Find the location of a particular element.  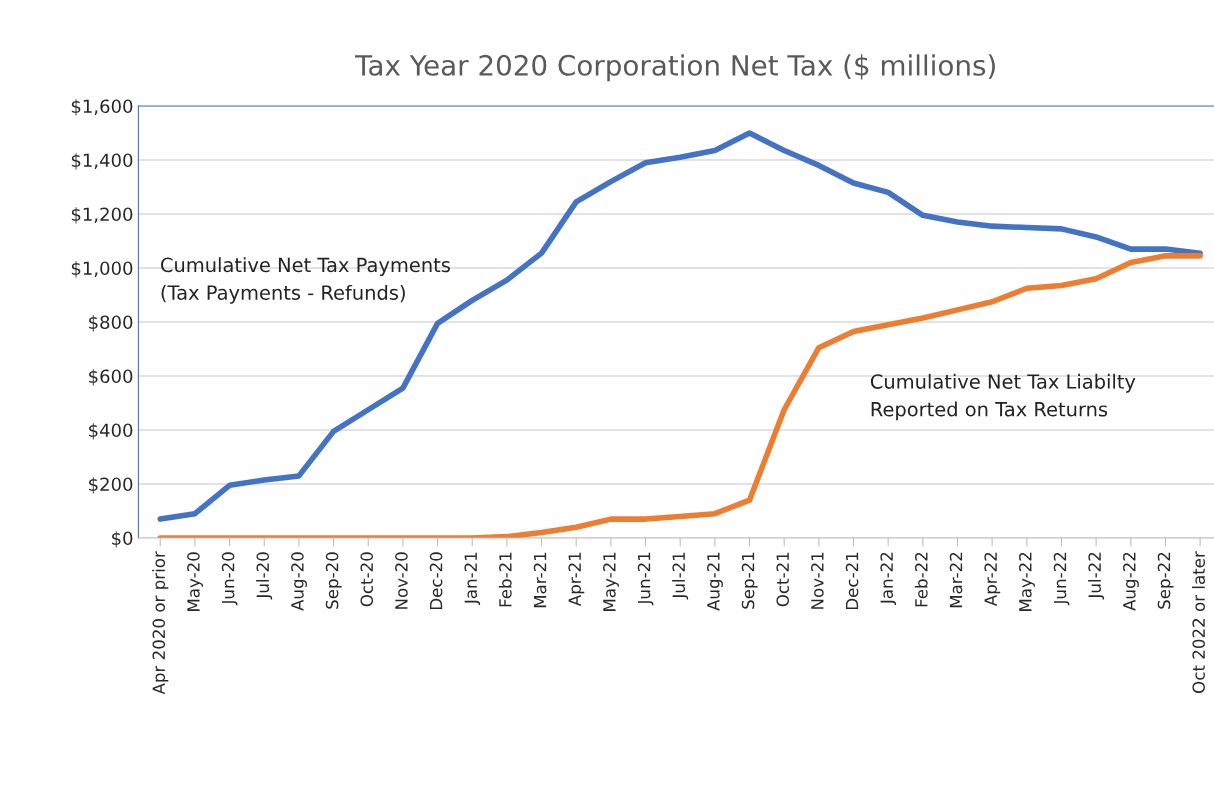

y-tick-label: $1,400 is located at coordinates (102, 161).